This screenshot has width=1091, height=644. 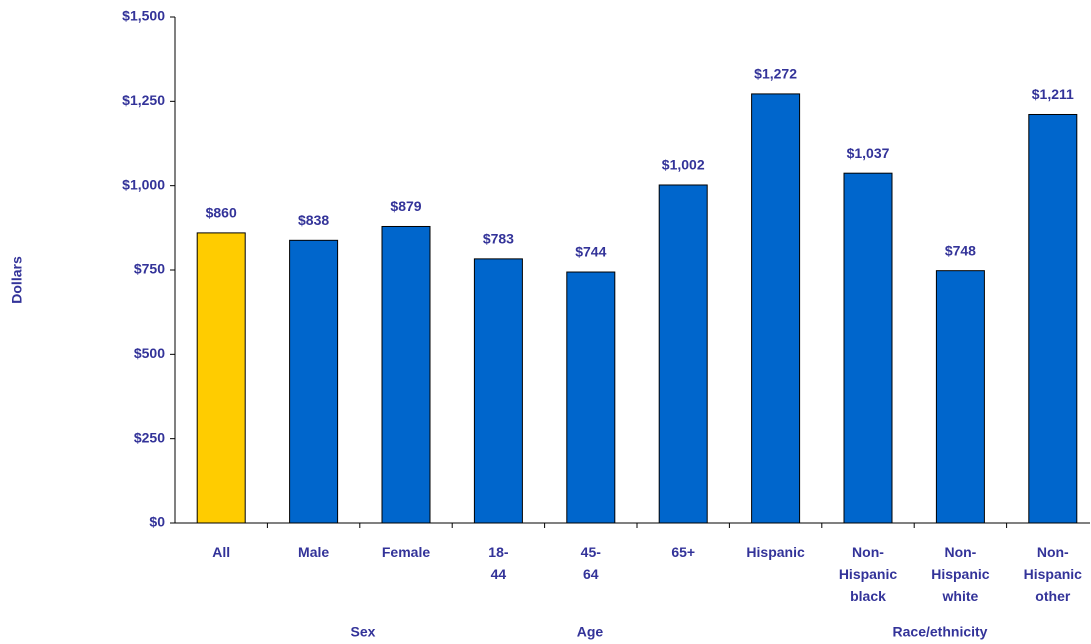 What do you see at coordinates (313, 220) in the screenshot?
I see `value-label: $838` at bounding box center [313, 220].